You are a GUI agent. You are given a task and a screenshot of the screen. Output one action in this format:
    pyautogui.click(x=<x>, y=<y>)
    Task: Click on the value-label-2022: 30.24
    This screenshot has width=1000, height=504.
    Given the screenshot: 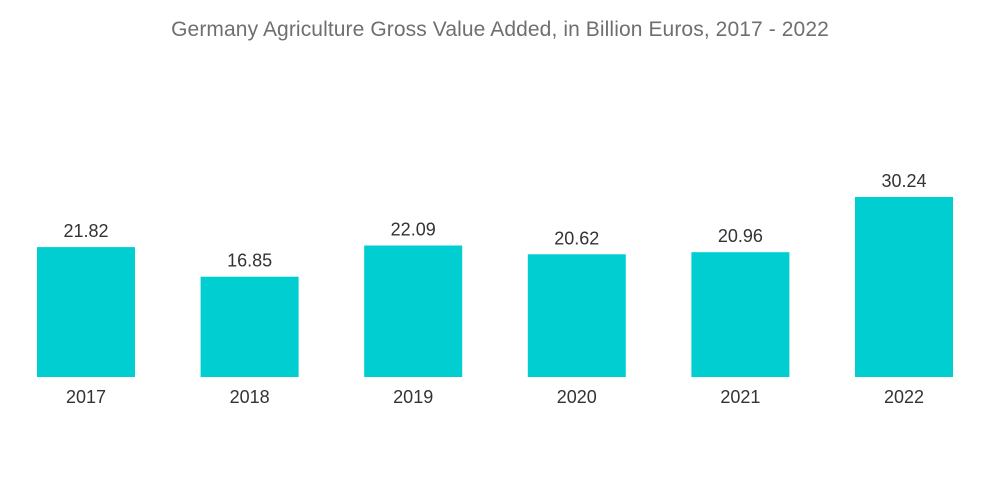 What is the action you would take?
    pyautogui.click(x=903, y=181)
    